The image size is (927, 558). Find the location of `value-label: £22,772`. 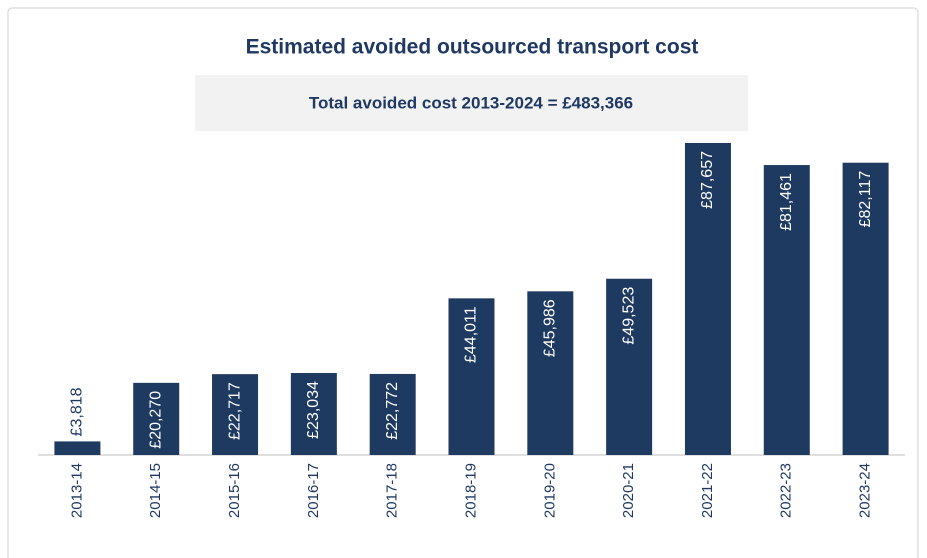

value-label: £22,772 is located at coordinates (392, 411).